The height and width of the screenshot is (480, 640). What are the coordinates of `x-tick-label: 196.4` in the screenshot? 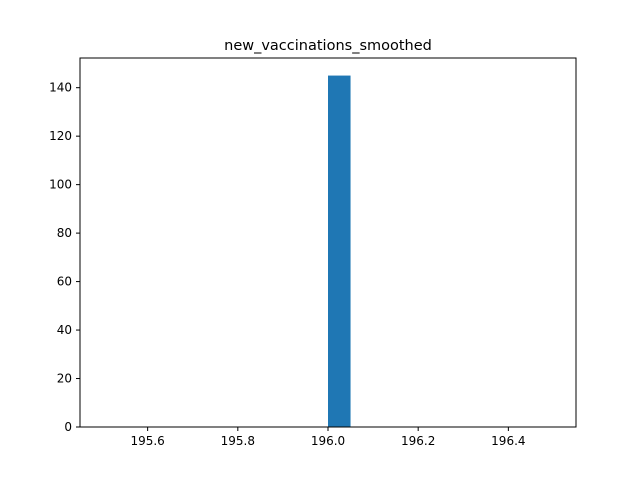 It's located at (508, 441).